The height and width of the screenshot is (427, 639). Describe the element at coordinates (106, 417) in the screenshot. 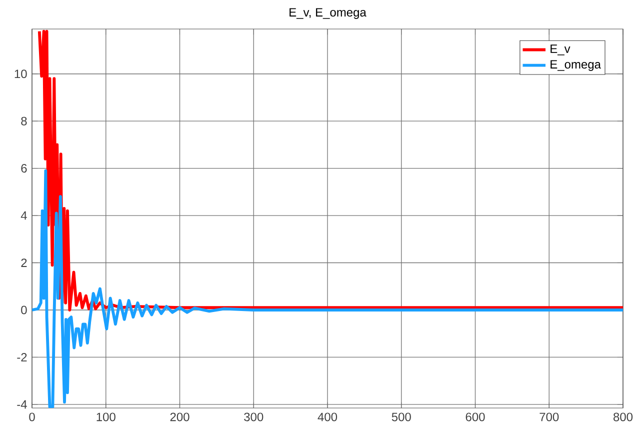

I see `x-tick-label: 100` at that location.